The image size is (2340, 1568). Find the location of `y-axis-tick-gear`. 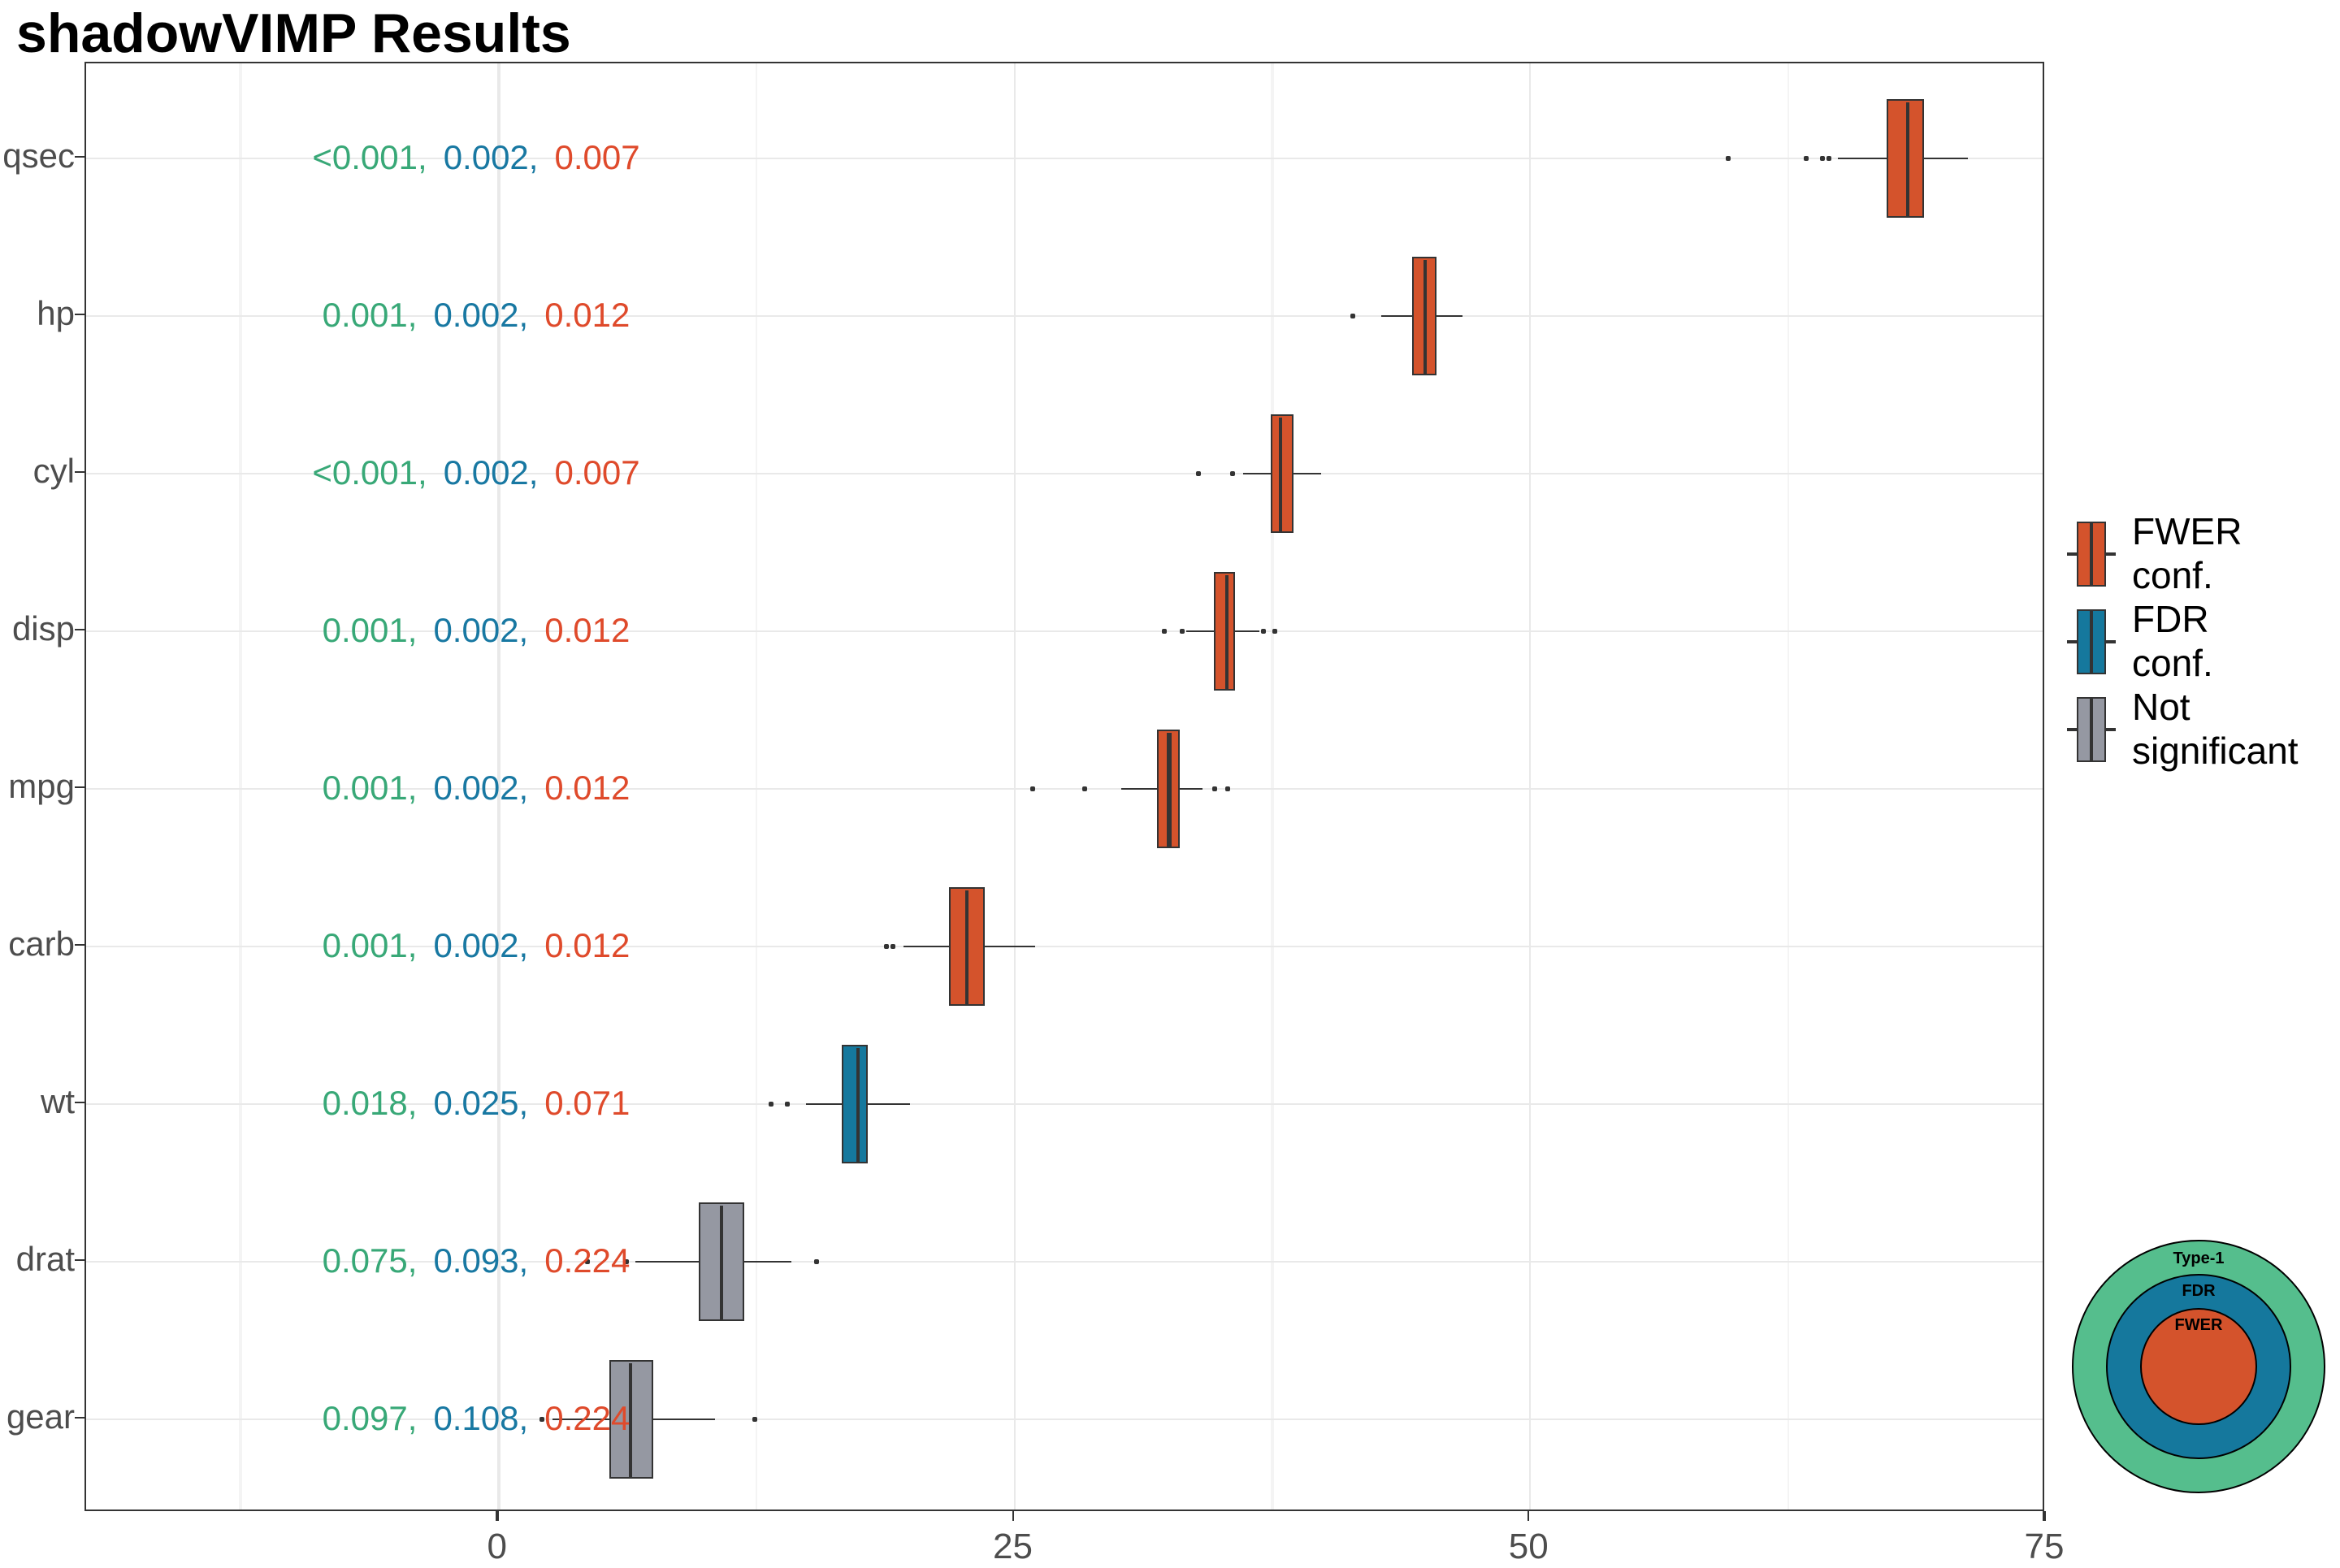

y-axis-tick-gear is located at coordinates (79, 1417).